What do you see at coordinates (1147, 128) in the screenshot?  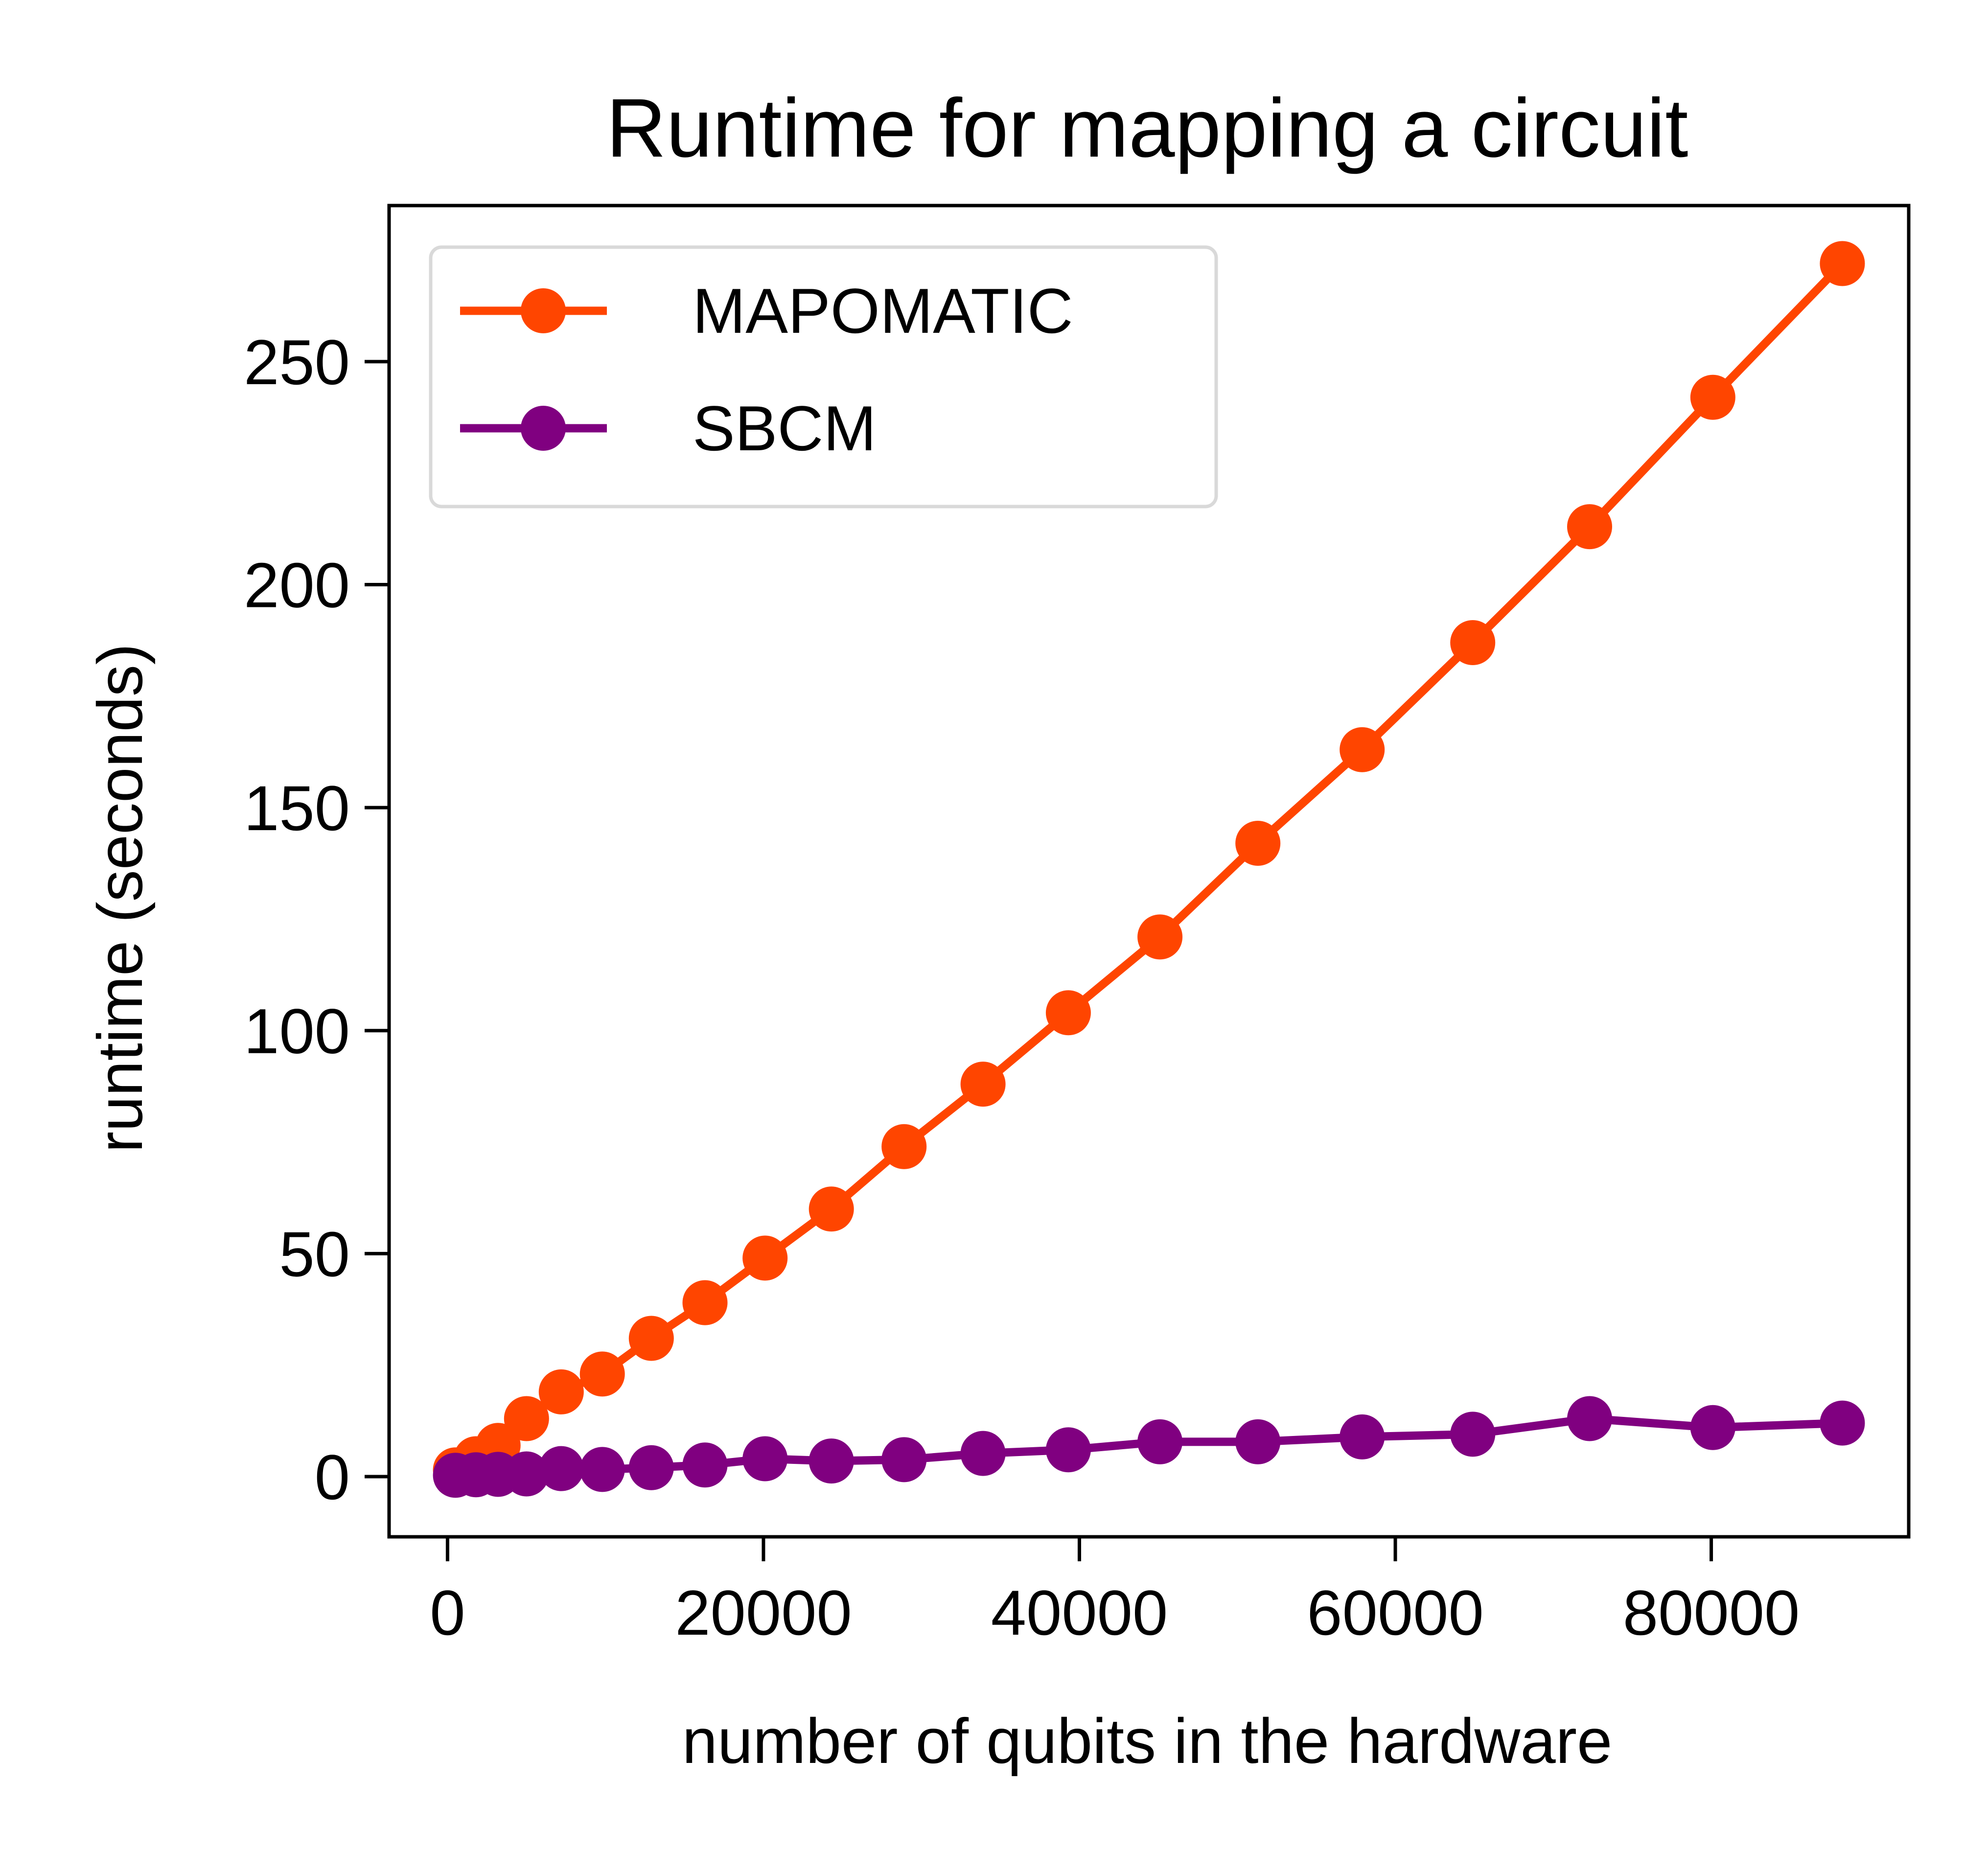 I see `chart-title: Runtime for mapping a circuit` at bounding box center [1147, 128].